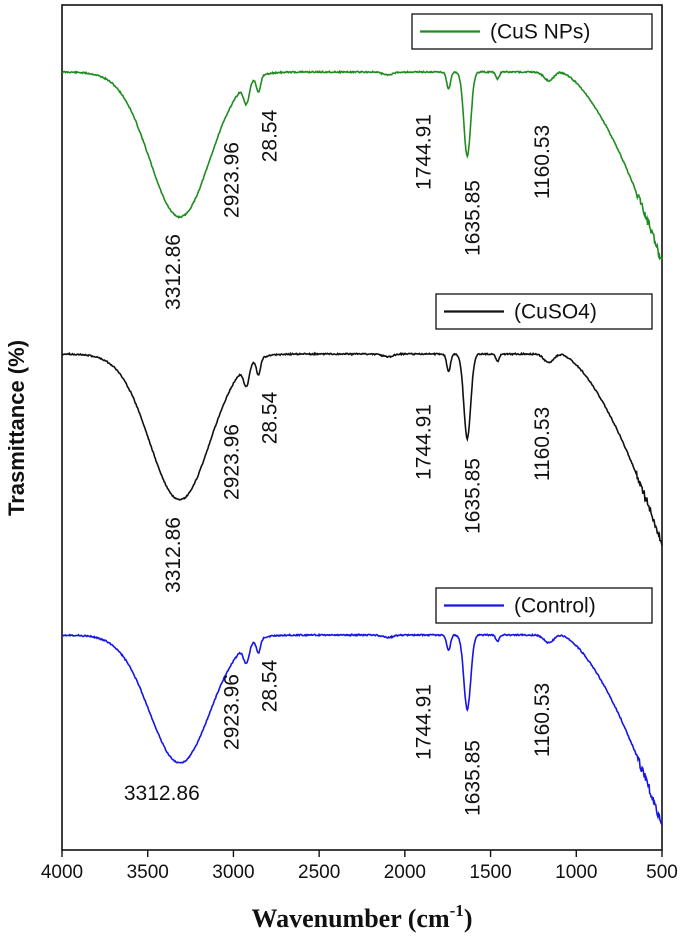 This screenshot has height=949, width=685. I want to click on x-tick-label: 2000, so click(405, 872).